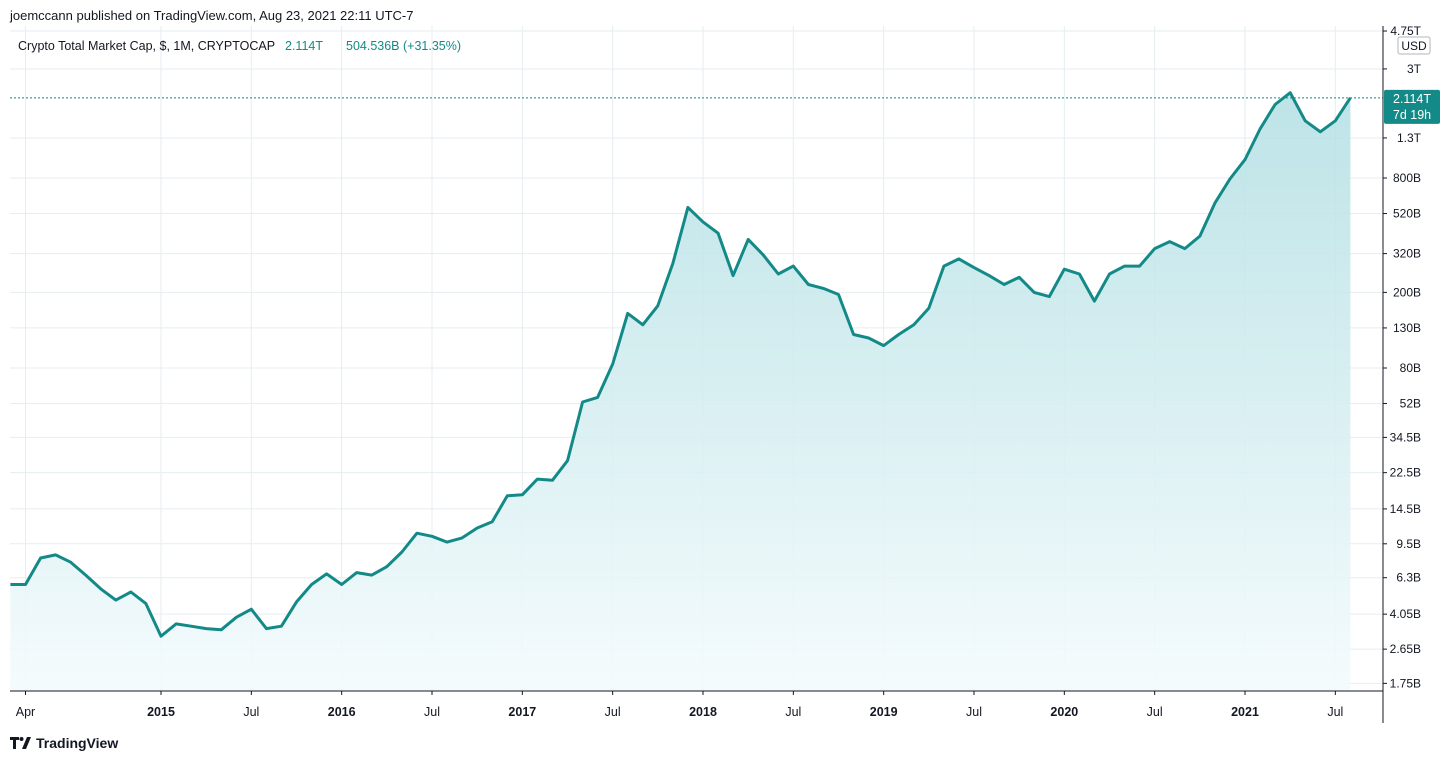  Describe the element at coordinates (1408, 578) in the screenshot. I see `y-tick-label: 6.3B` at that location.